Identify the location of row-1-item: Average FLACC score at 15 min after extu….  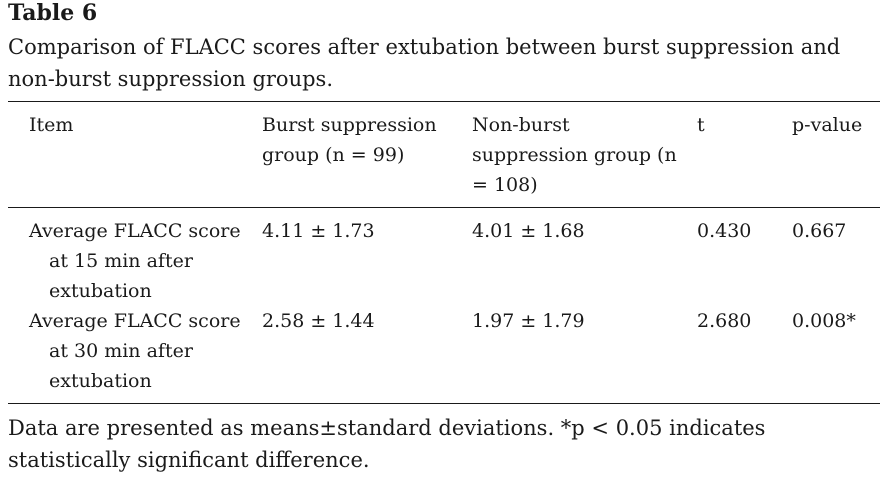
(135, 261).